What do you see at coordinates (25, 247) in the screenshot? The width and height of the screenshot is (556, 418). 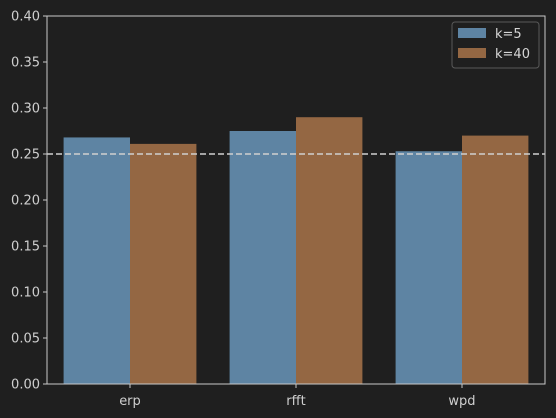 I see `y-tick-label: 0.15` at bounding box center [25, 247].